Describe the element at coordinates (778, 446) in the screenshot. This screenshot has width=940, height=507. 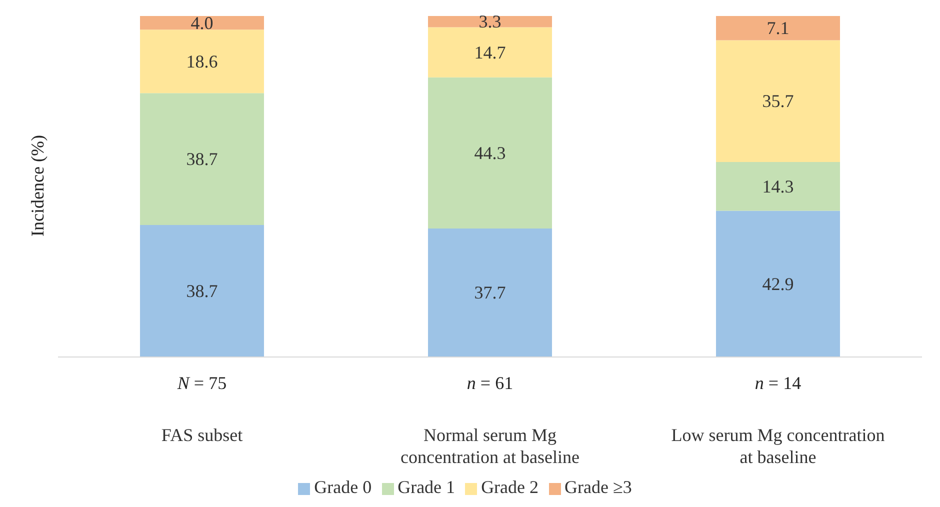
I see `x-tick-label: Low serum Mg concentration at baseline` at that location.